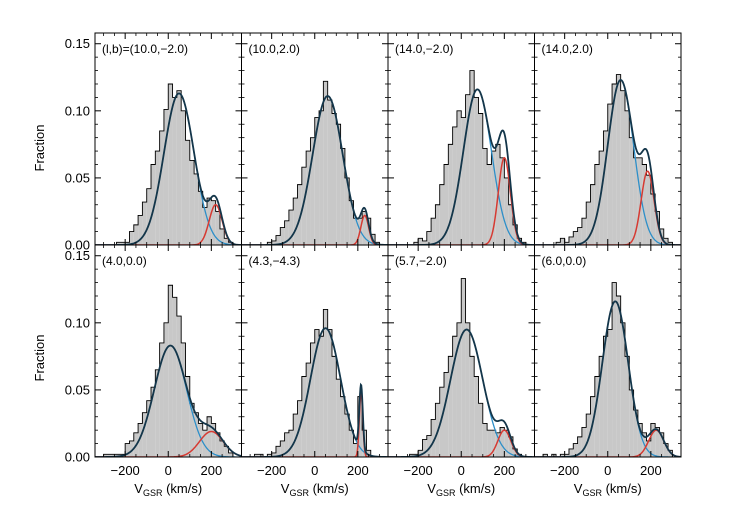  I want to click on y-tick-label: 0.10, so click(77, 110).